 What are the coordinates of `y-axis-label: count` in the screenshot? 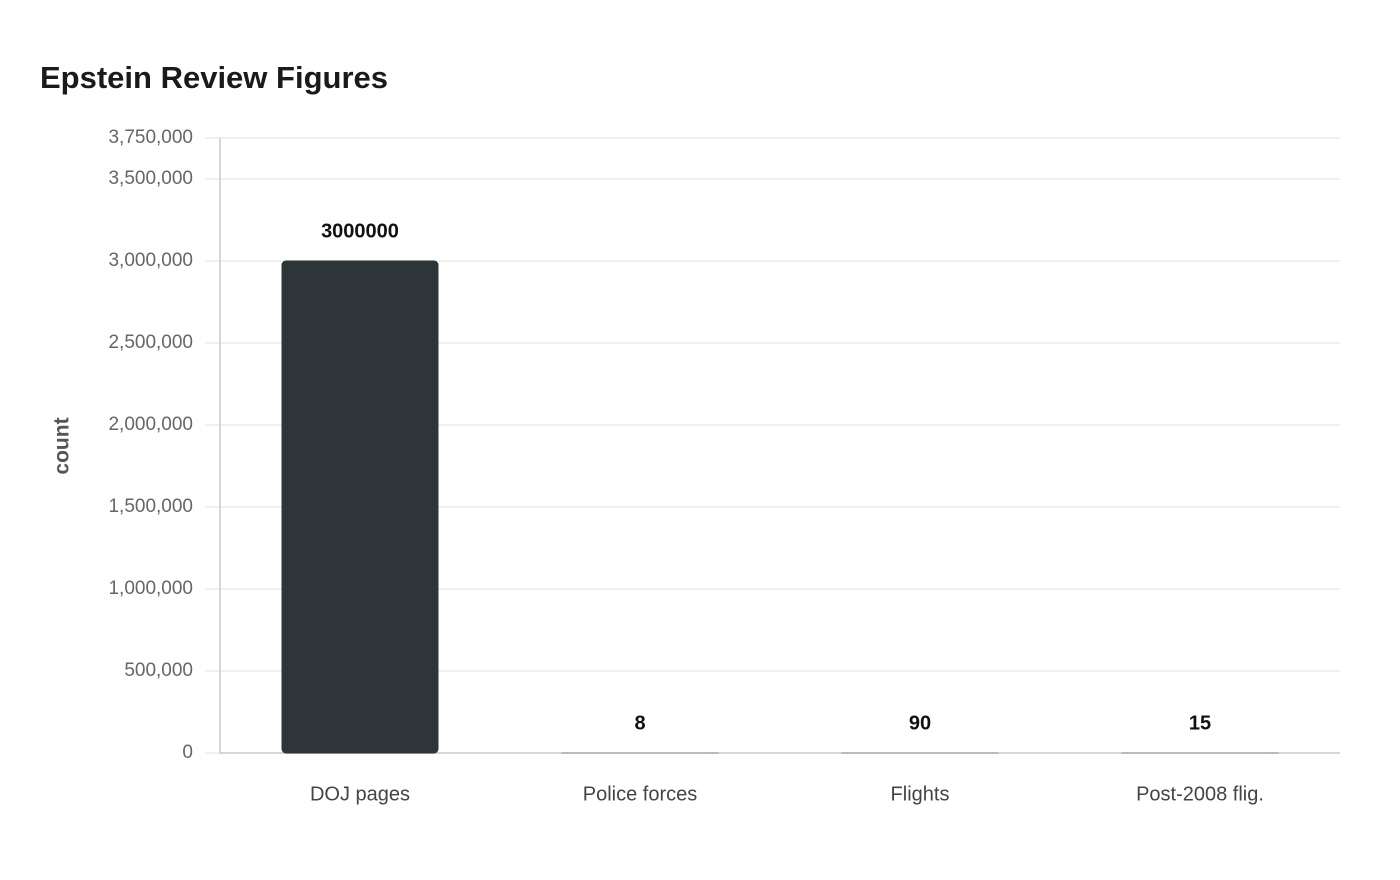 It's located at (62, 445).